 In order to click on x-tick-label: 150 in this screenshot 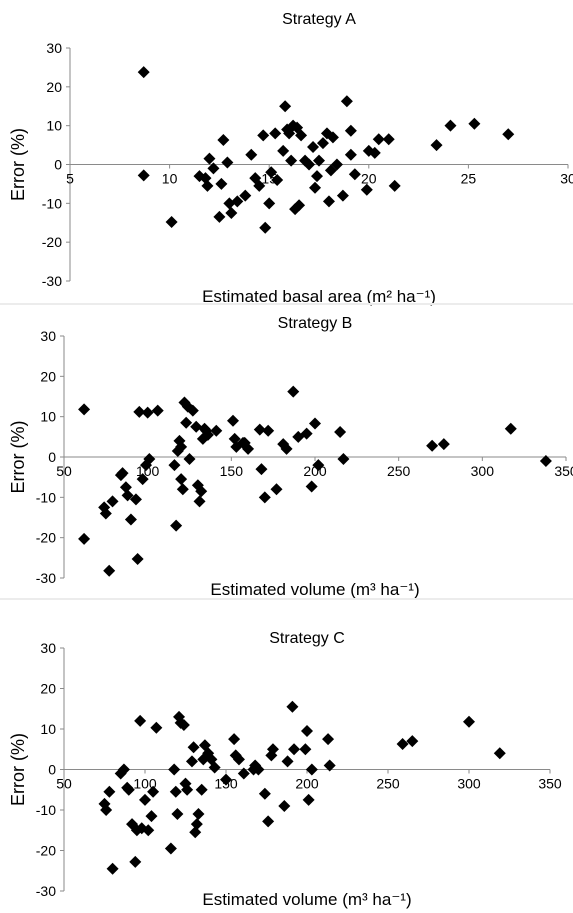, I will do `click(232, 471)`.